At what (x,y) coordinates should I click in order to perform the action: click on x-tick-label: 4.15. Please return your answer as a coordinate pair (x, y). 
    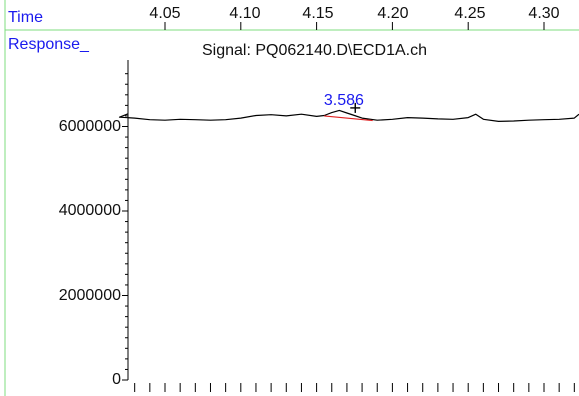
    Looking at the image, I should click on (318, 13).